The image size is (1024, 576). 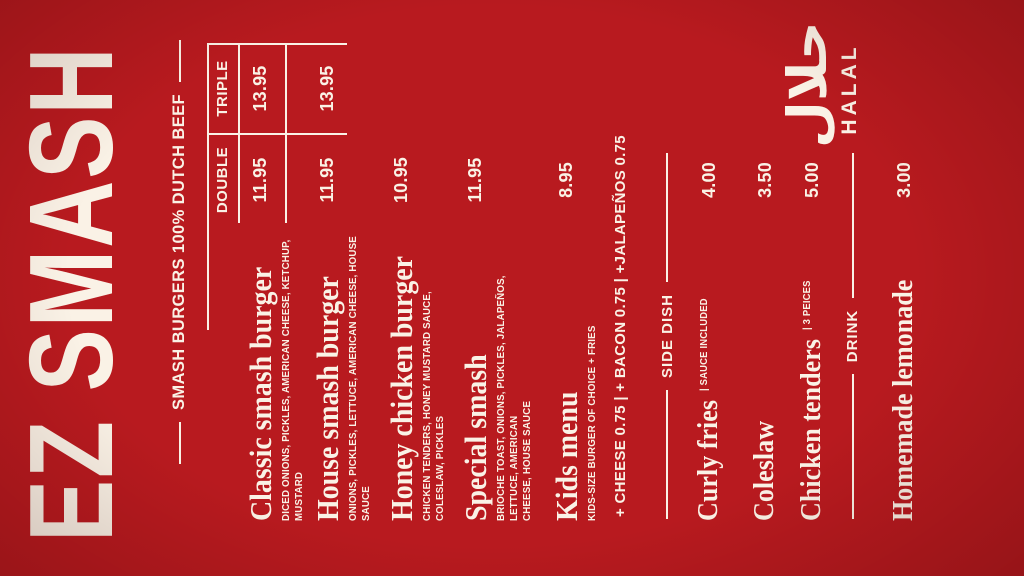 I want to click on item-title-text: Chicken tenders, so click(x=811, y=430).